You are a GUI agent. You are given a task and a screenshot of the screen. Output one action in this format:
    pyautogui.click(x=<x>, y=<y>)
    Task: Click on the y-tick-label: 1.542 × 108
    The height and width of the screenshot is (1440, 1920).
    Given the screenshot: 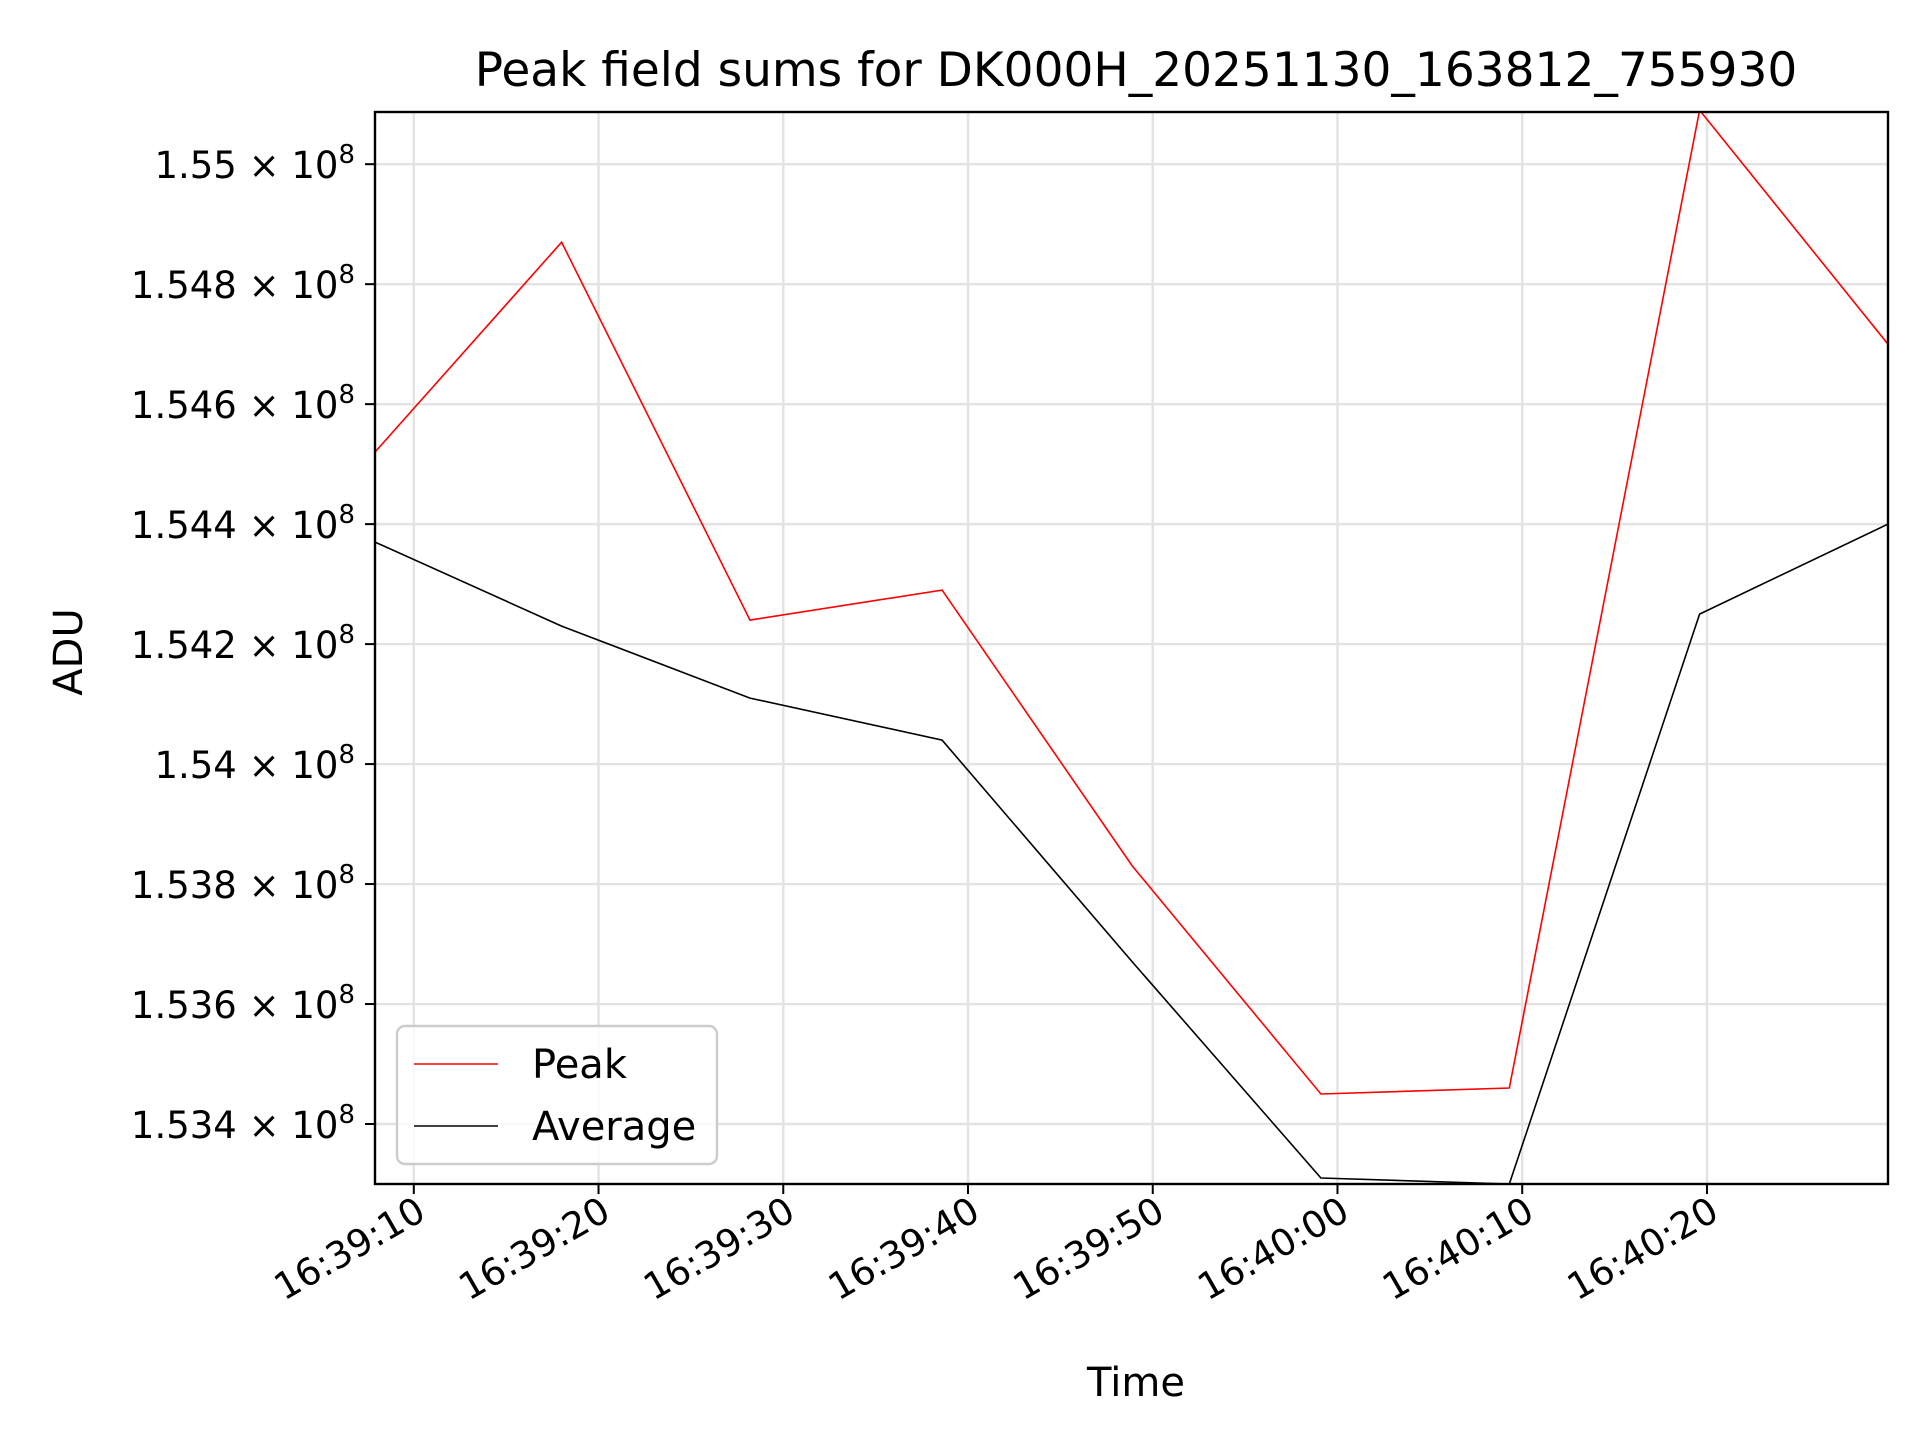 What is the action you would take?
    pyautogui.click(x=243, y=643)
    